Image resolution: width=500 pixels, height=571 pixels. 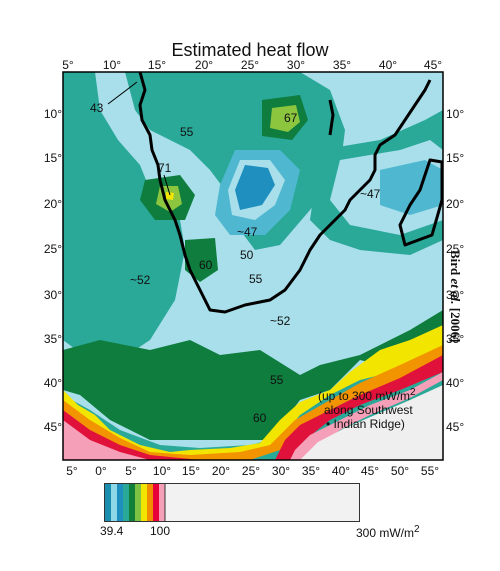 I want to click on bottom-tick-5w: 5°, so click(x=72, y=471).